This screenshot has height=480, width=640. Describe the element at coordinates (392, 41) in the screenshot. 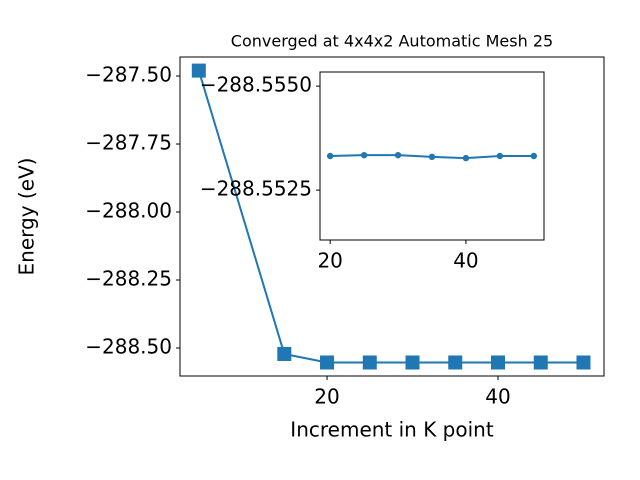

I see `chart-title: Converged at 4x4x2 Automatic Mesh 25` at that location.